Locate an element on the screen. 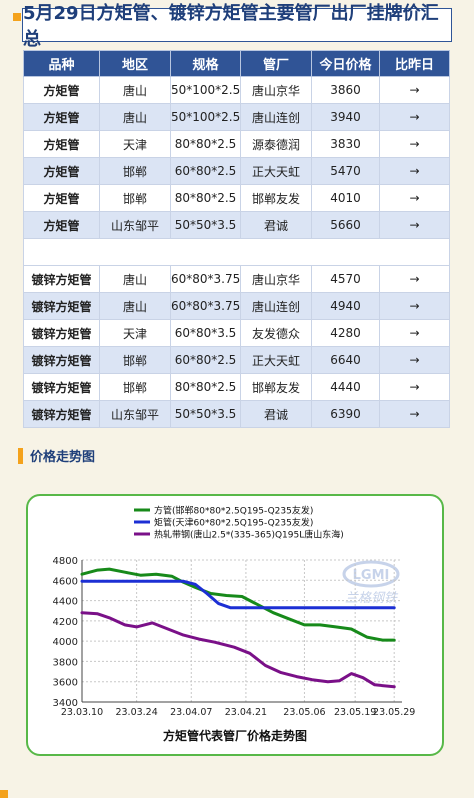  column-header-change: 比昨日 is located at coordinates (414, 63).